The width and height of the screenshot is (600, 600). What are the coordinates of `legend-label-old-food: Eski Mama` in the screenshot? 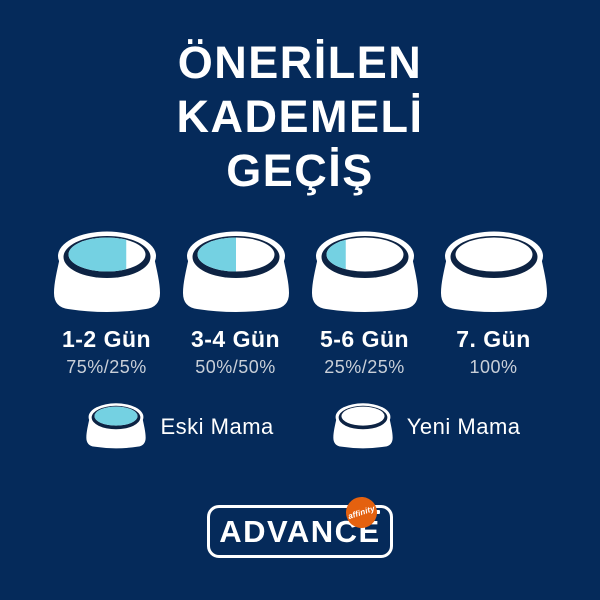 It's located at (217, 426).